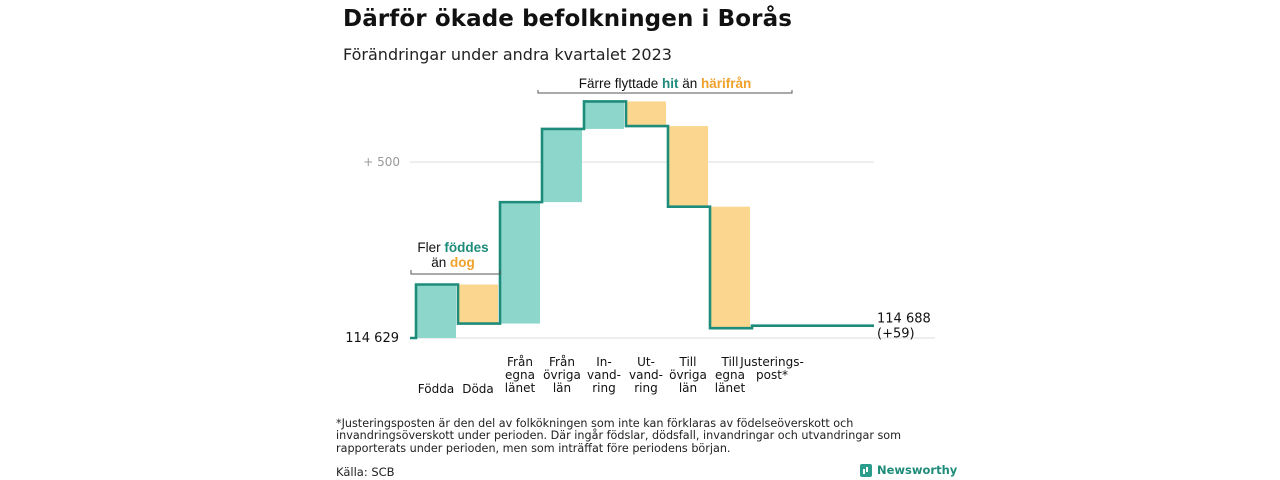 The width and height of the screenshot is (1280, 480). Describe the element at coordinates (896, 334) in the screenshot. I see `end-change-label: (+59)` at that location.